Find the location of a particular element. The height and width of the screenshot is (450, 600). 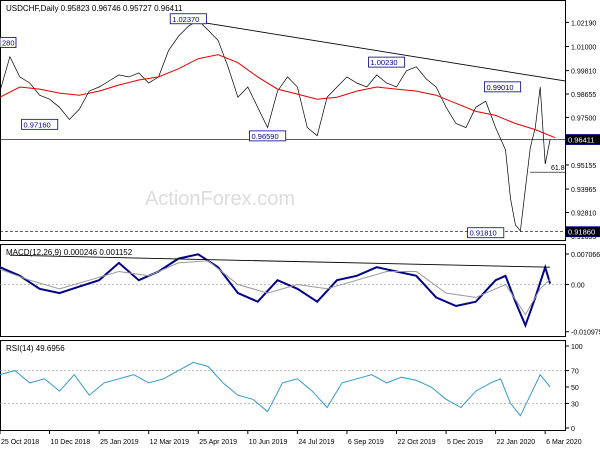

y-tick-label: 30 is located at coordinates (575, 404).